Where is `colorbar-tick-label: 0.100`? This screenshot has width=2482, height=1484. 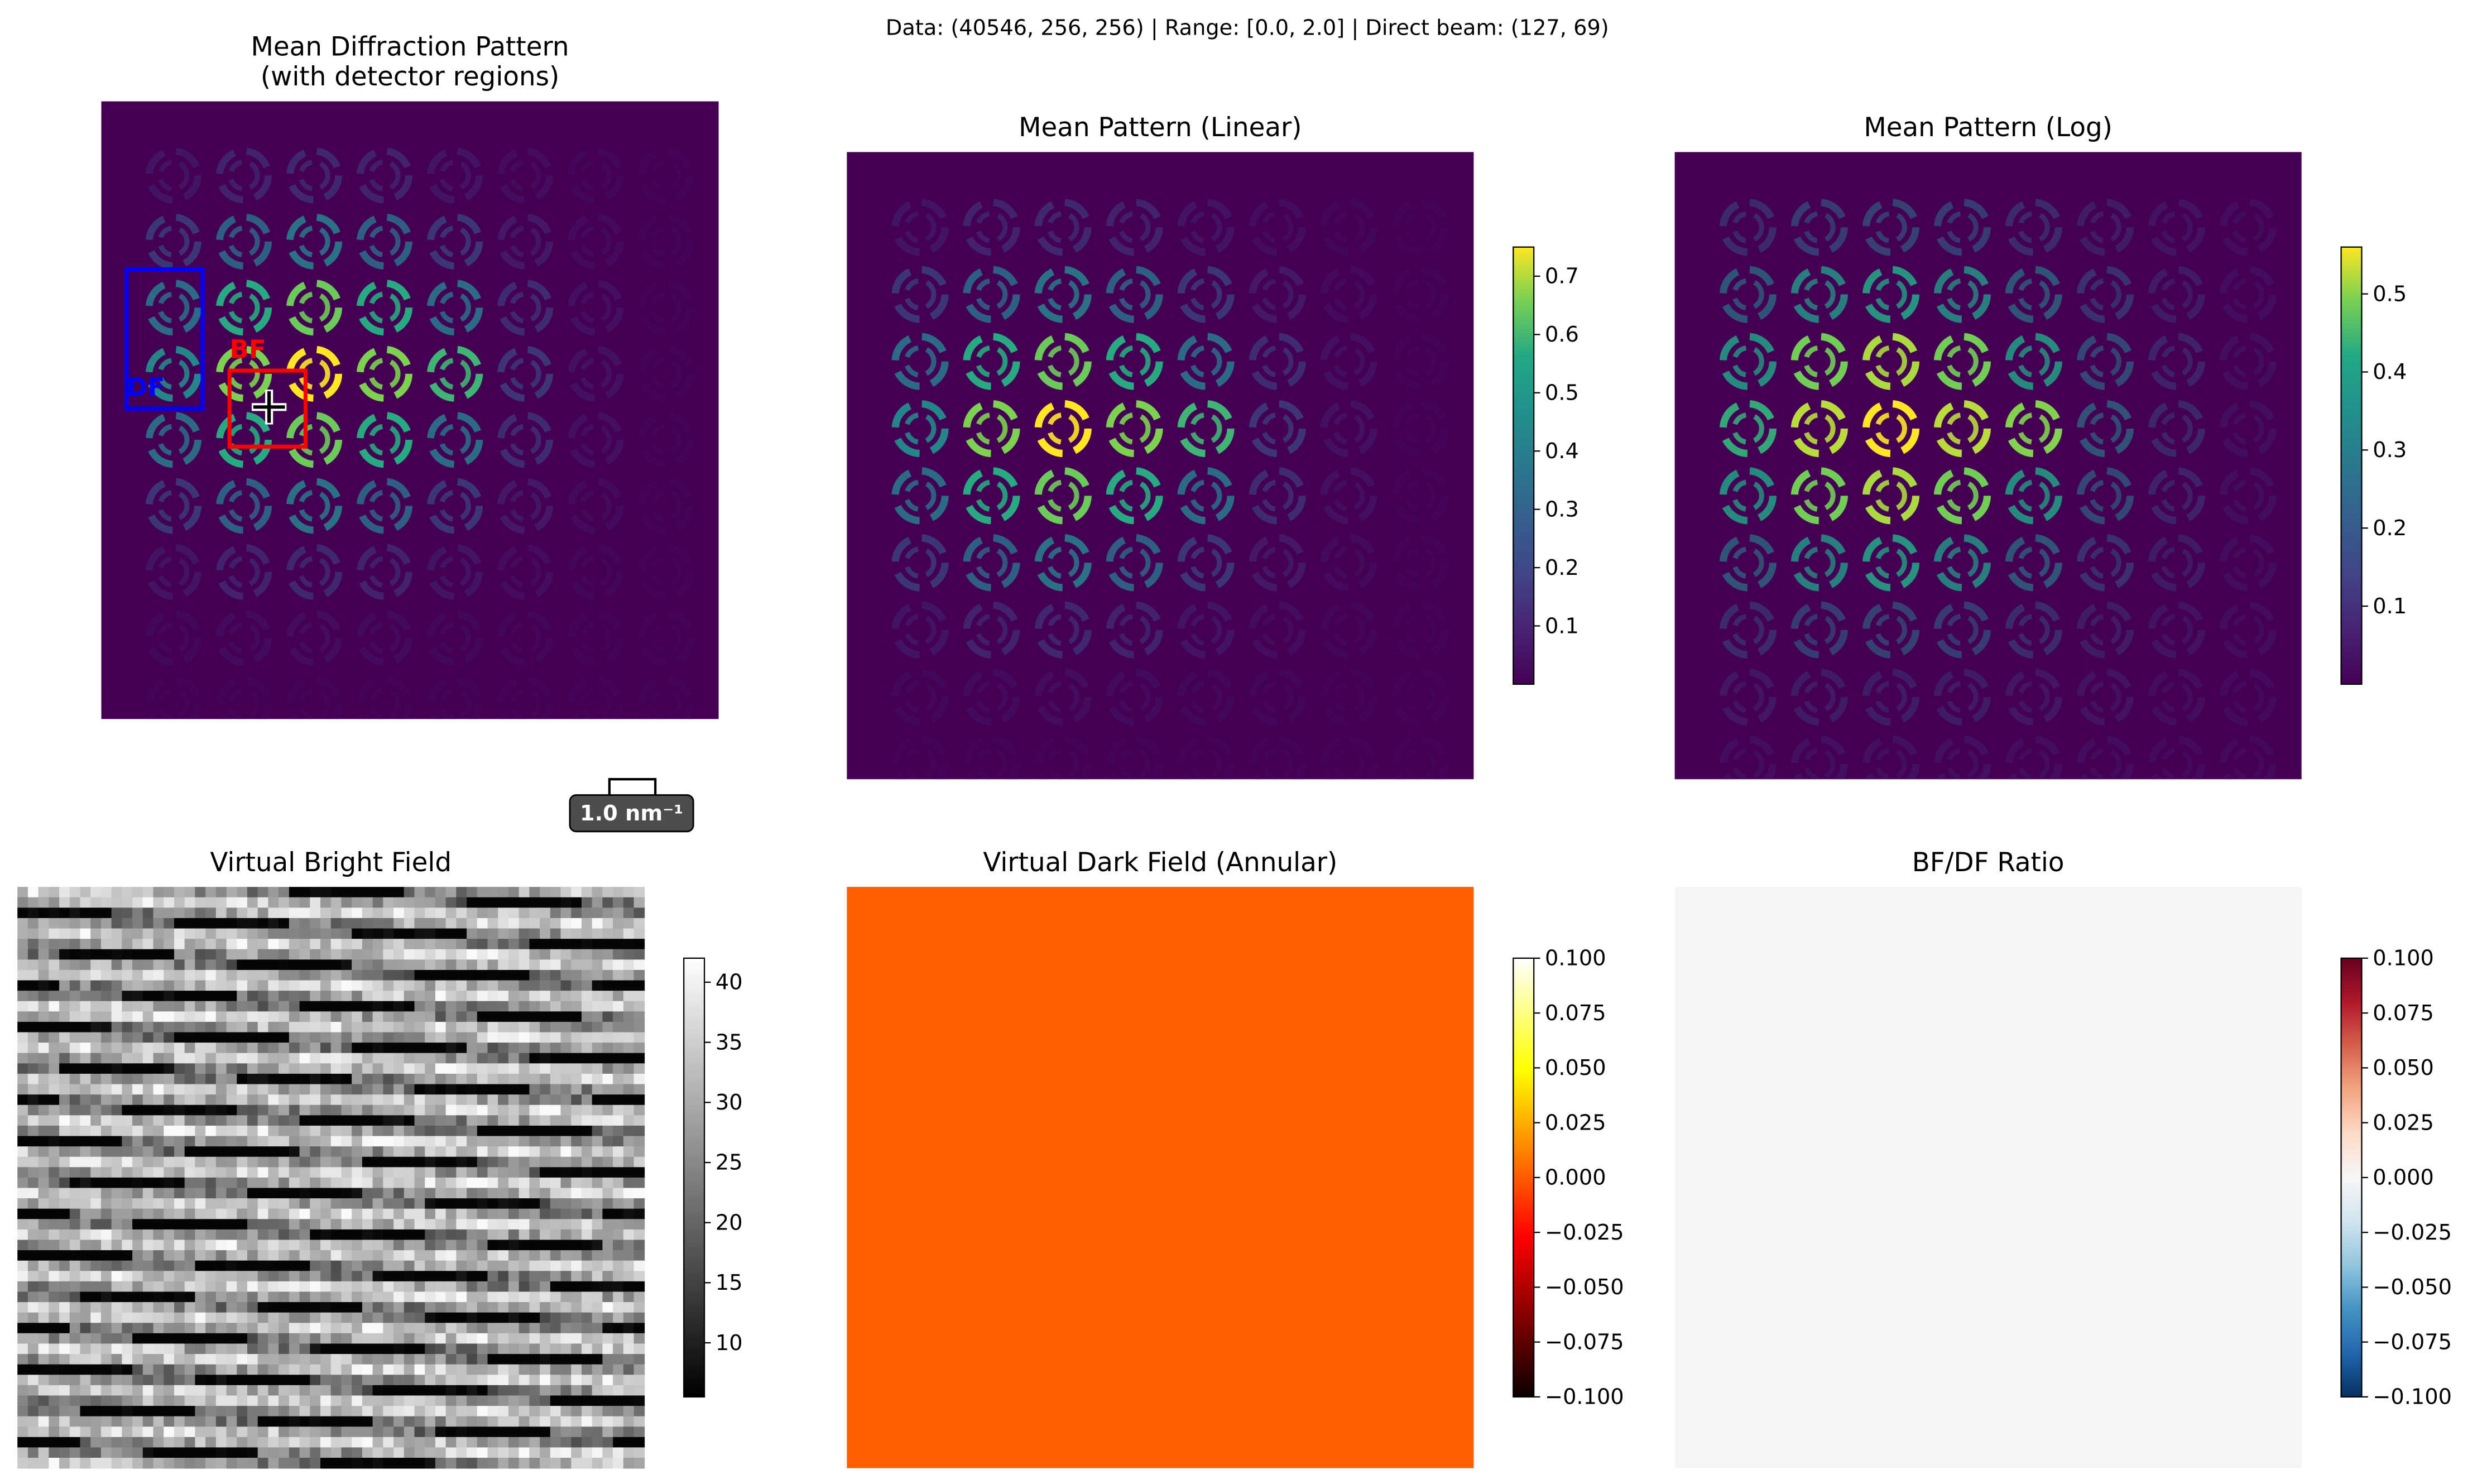 colorbar-tick-label: 0.100 is located at coordinates (2404, 959).